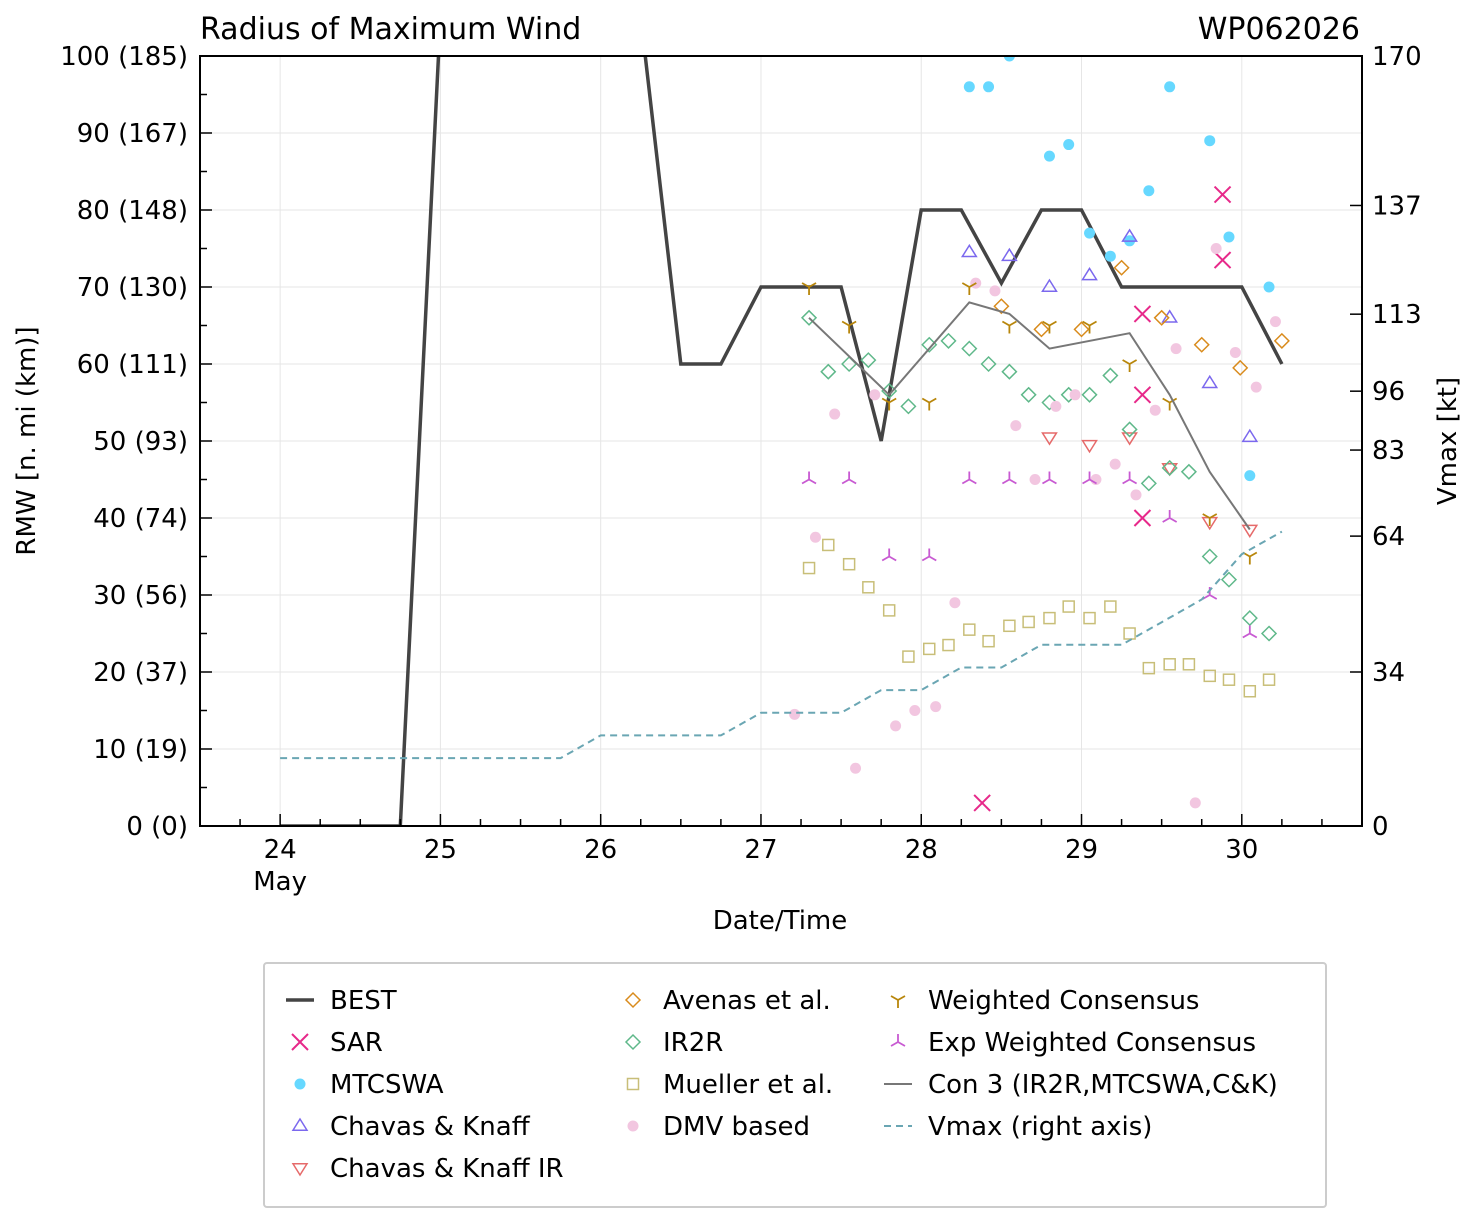 This screenshot has height=1222, width=1477. Describe the element at coordinates (1388, 392) in the screenshot. I see `y-right-tick-label: 96` at that location.